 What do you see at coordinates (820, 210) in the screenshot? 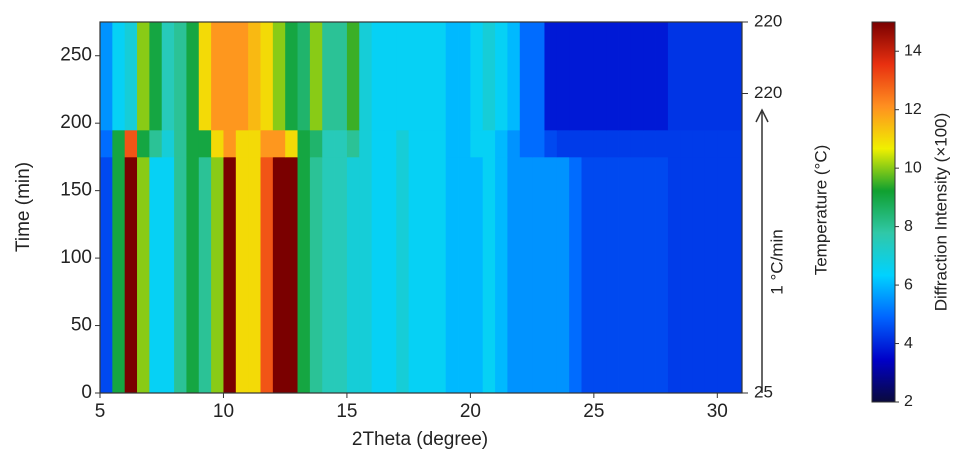
I see `y2-axis-label: Temperature (°C)` at bounding box center [820, 210].